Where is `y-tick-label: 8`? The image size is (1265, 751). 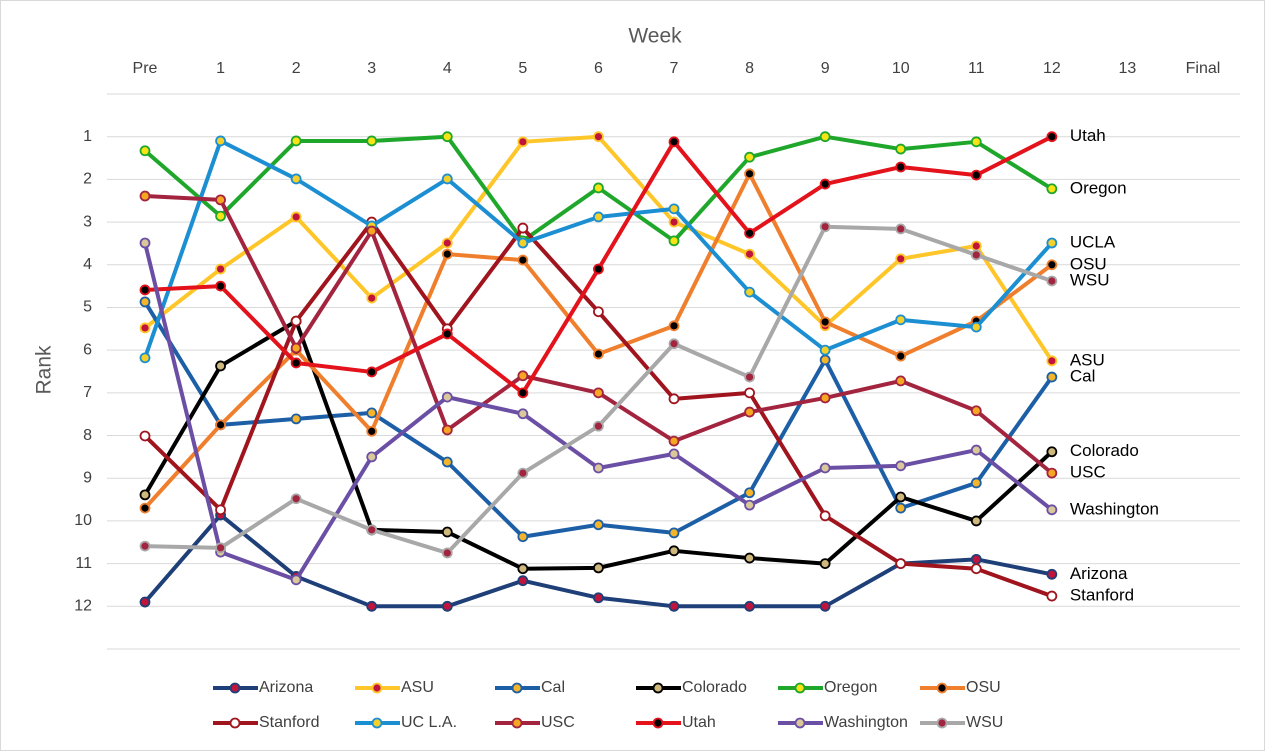 y-tick-label: 8 is located at coordinates (87, 435).